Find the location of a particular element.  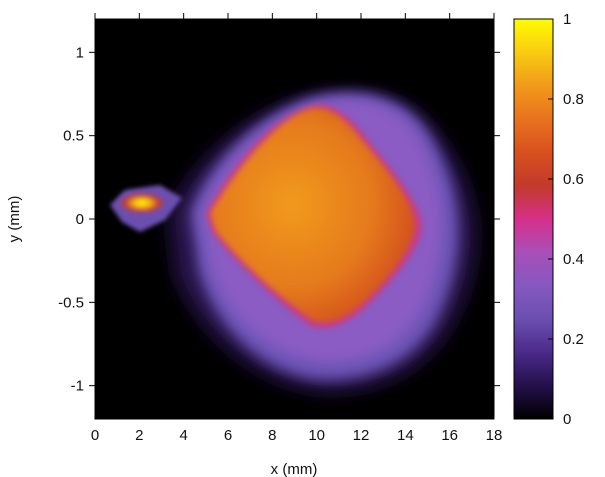

x-tick-label: 12 is located at coordinates (361, 435).